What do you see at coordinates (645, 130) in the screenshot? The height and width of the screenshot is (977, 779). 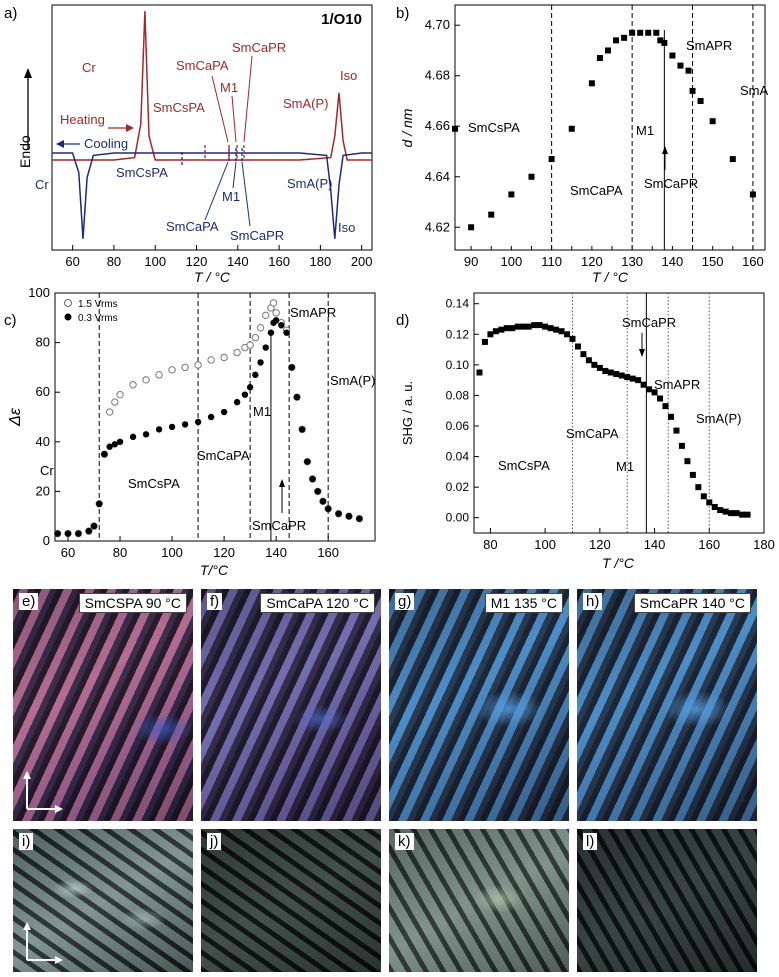 I see `b-phase-m1: M1` at bounding box center [645, 130].